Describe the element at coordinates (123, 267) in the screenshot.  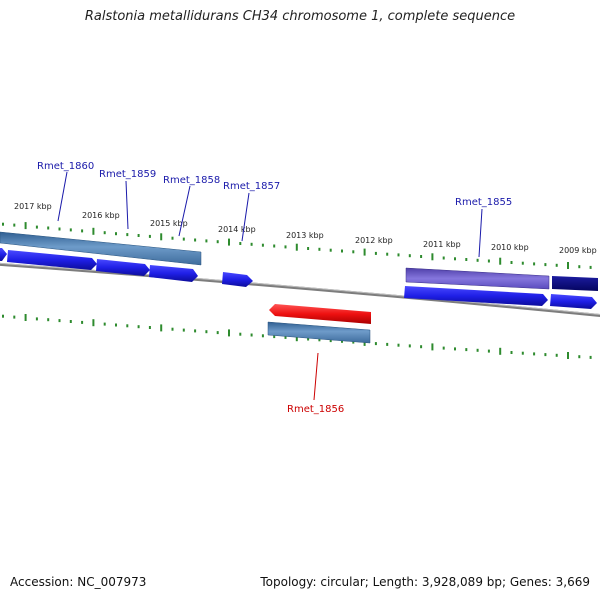
I see `gene-rmet-1859-arrow` at that location.